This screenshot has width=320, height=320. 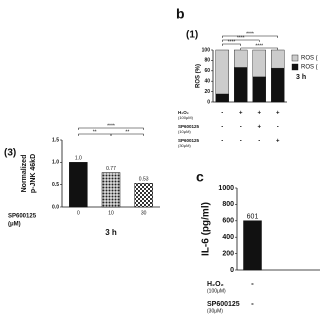 What do you see at coordinates (144, 213) in the screenshot?
I see `x-tick-label: 30` at bounding box center [144, 213].